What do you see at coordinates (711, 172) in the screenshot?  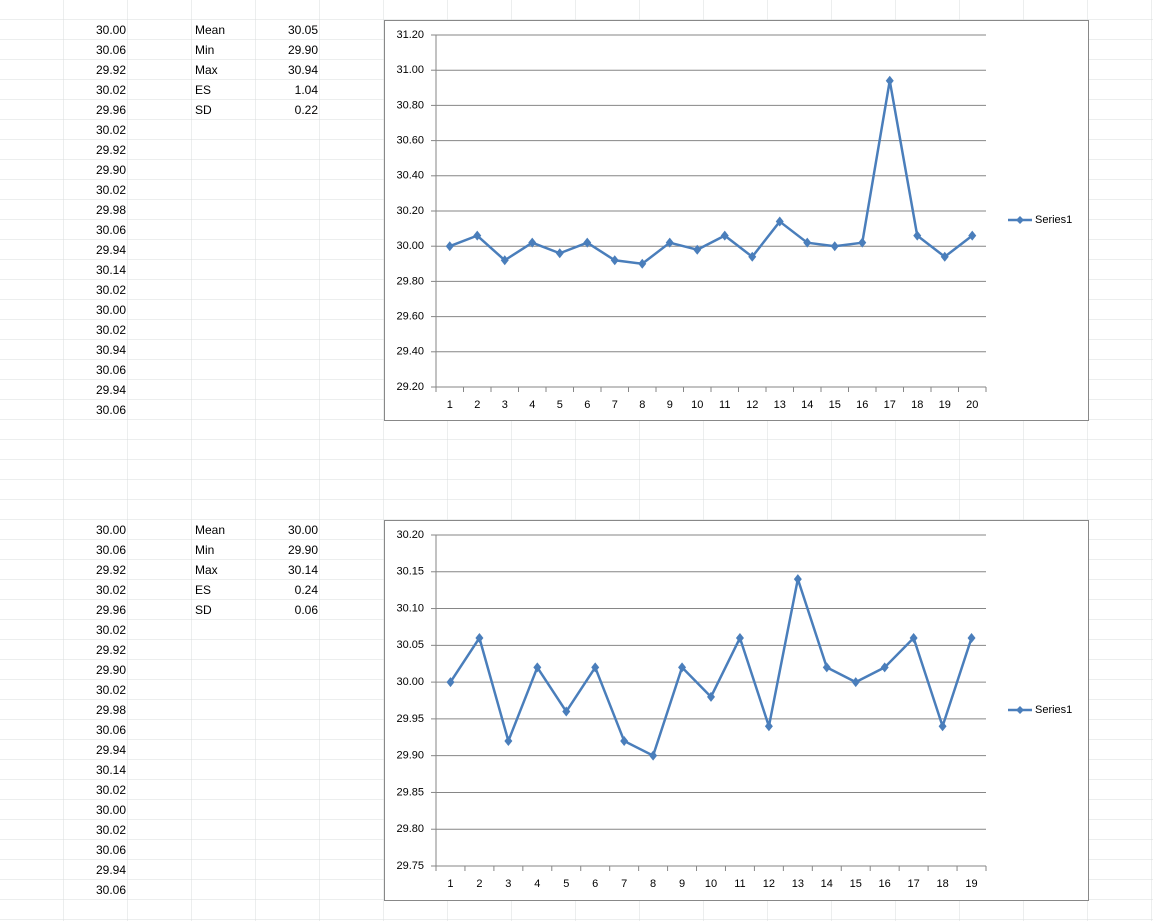 I see `series-line` at bounding box center [711, 172].